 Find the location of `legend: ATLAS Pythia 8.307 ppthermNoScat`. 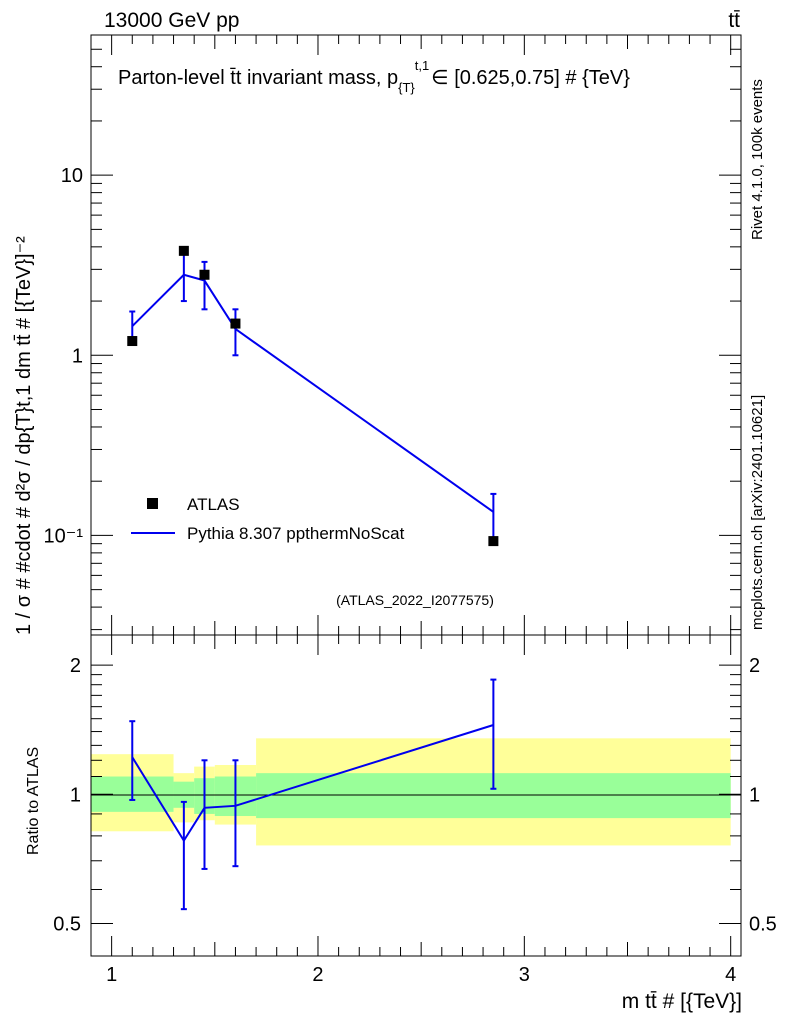

legend: ATLAS Pythia 8.307 ppthermNoScat is located at coordinates (268, 519).